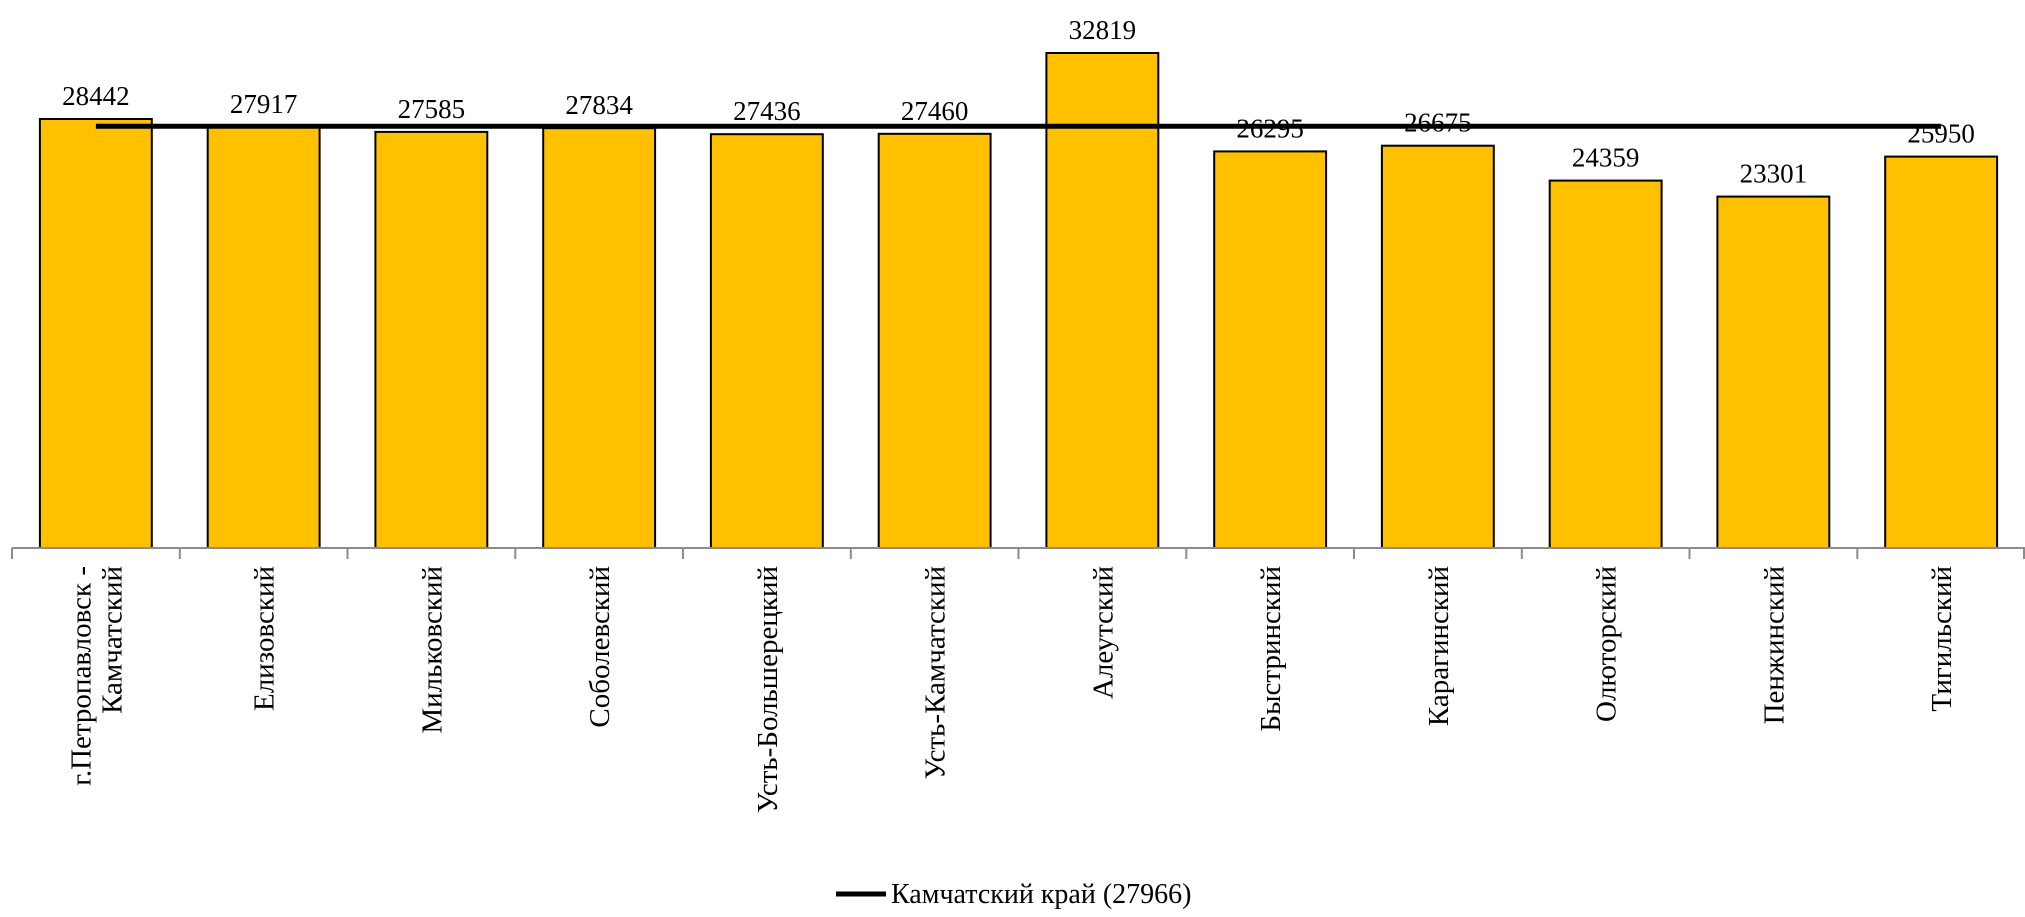 The height and width of the screenshot is (917, 2025). Describe the element at coordinates (1606, 158) in the screenshot. I see `data-label: 24359` at that location.